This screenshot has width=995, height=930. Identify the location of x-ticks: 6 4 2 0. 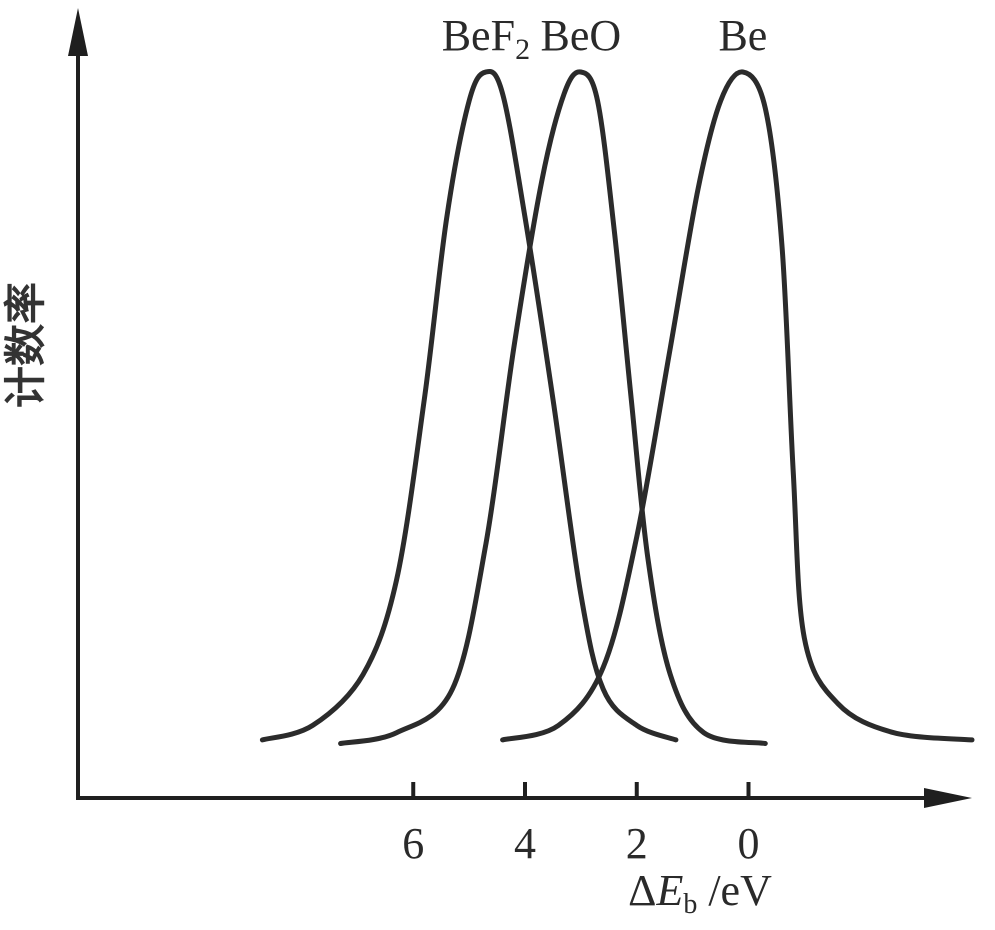
(581, 825).